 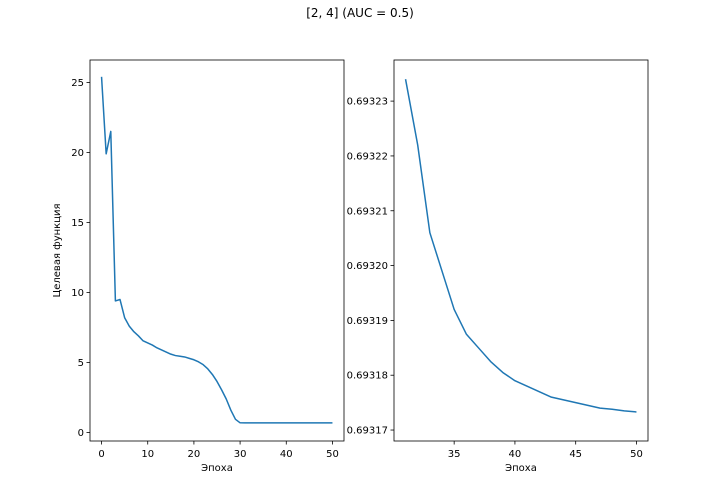 I want to click on y-tick-label: 0.69319, so click(x=367, y=321).